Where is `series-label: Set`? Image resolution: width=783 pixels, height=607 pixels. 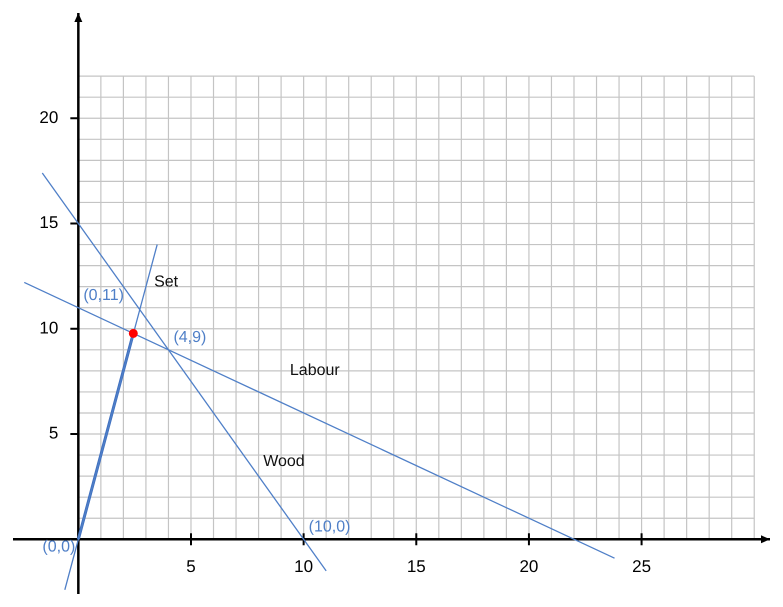
series-label: Set is located at coordinates (166, 281).